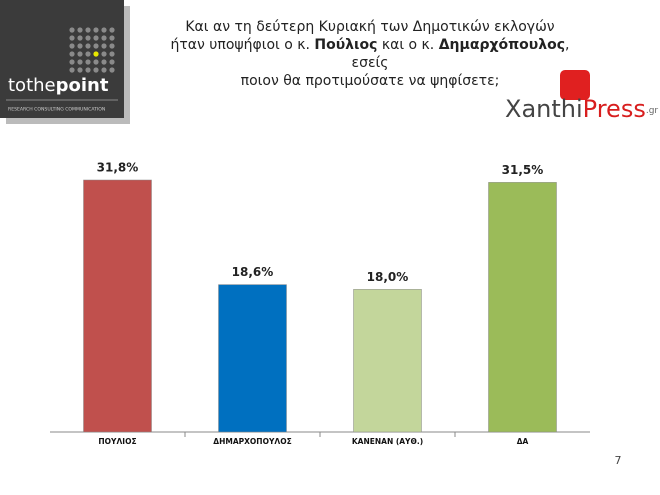  I want to click on partner-part: Press, so click(614, 109).